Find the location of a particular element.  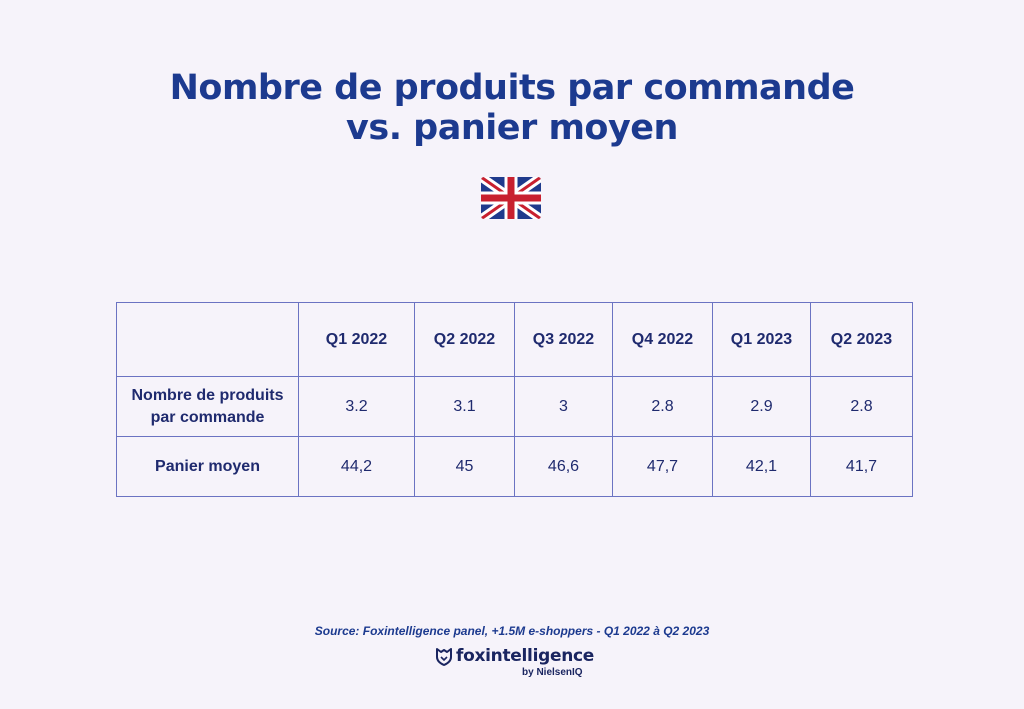

table-cell: 42,1 is located at coordinates (761, 466).